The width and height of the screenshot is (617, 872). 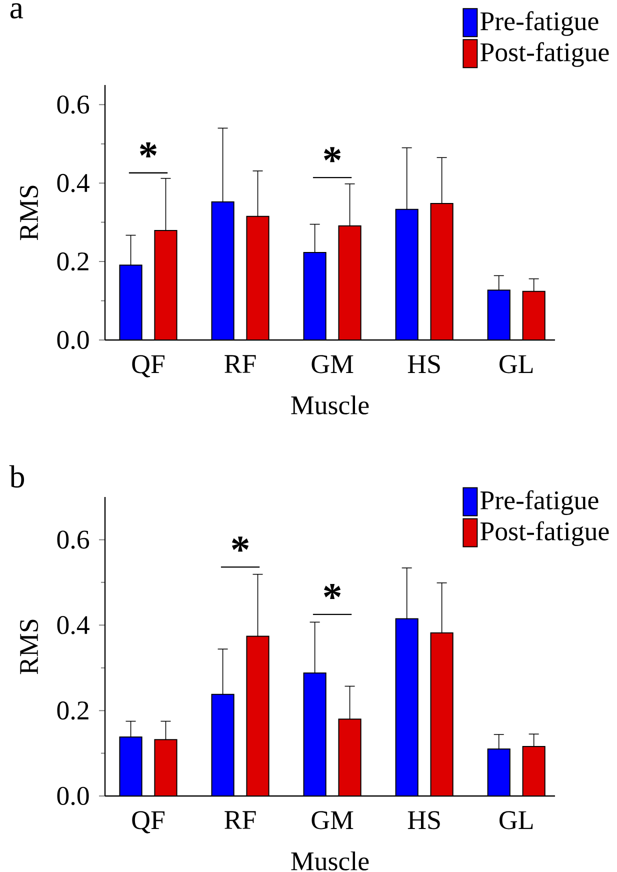 I want to click on chart-title: a, so click(x=17, y=11).